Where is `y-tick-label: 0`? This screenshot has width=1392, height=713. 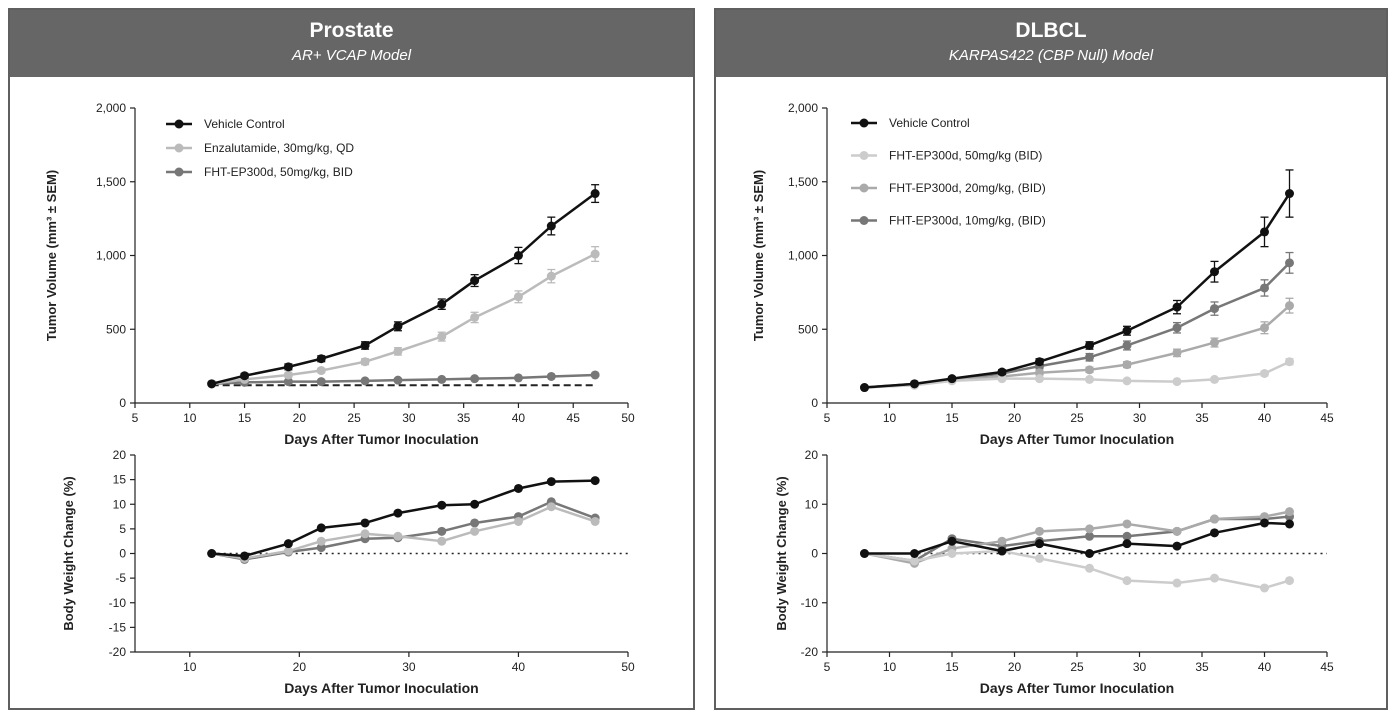 y-tick-label: 0 is located at coordinates (122, 403).